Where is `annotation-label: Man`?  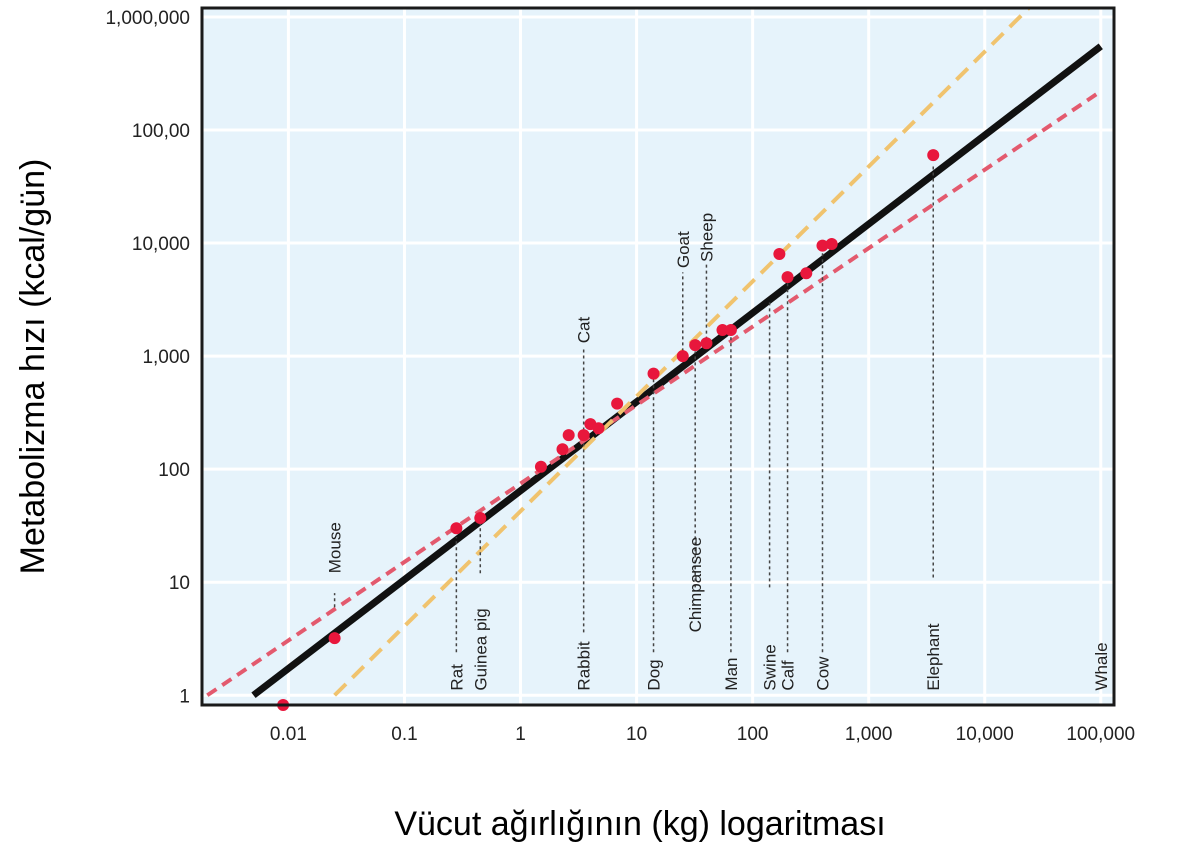
annotation-label: Man is located at coordinates (731, 673).